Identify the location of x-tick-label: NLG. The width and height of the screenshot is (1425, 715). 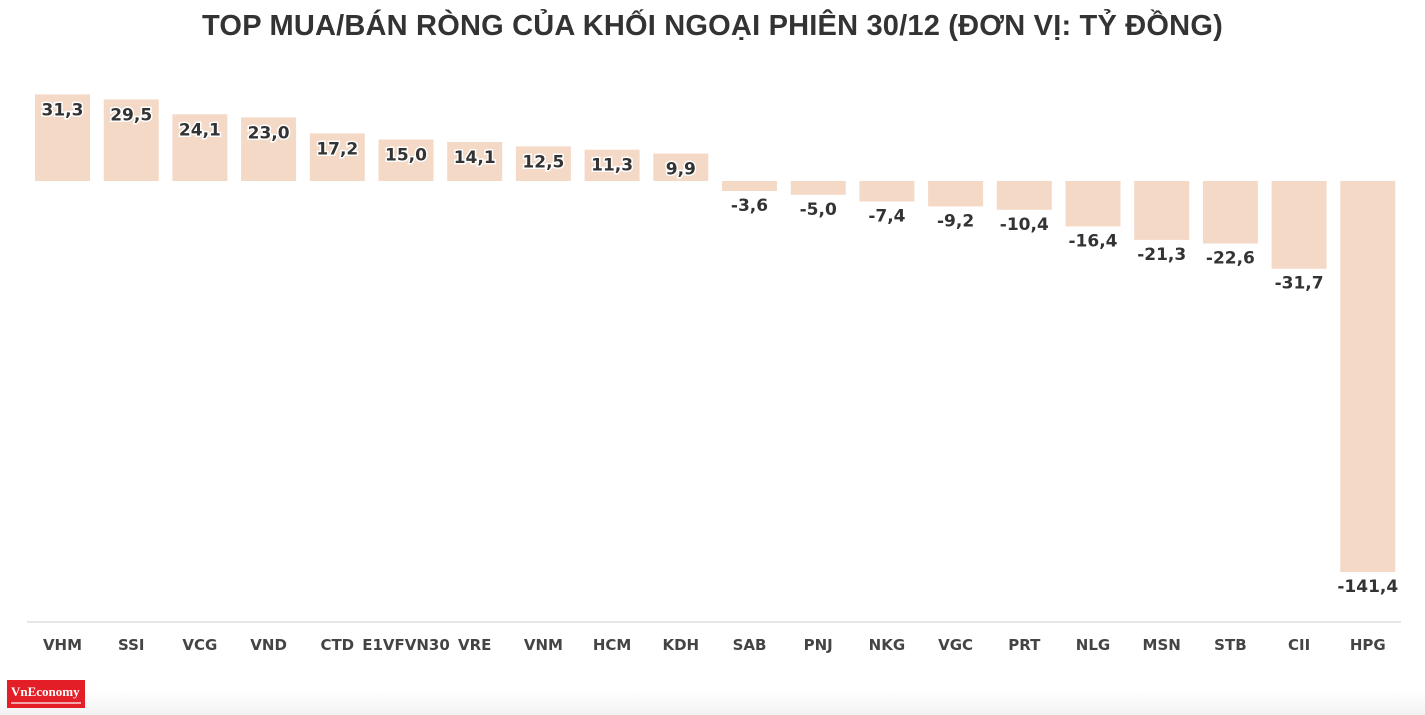
(1093, 645).